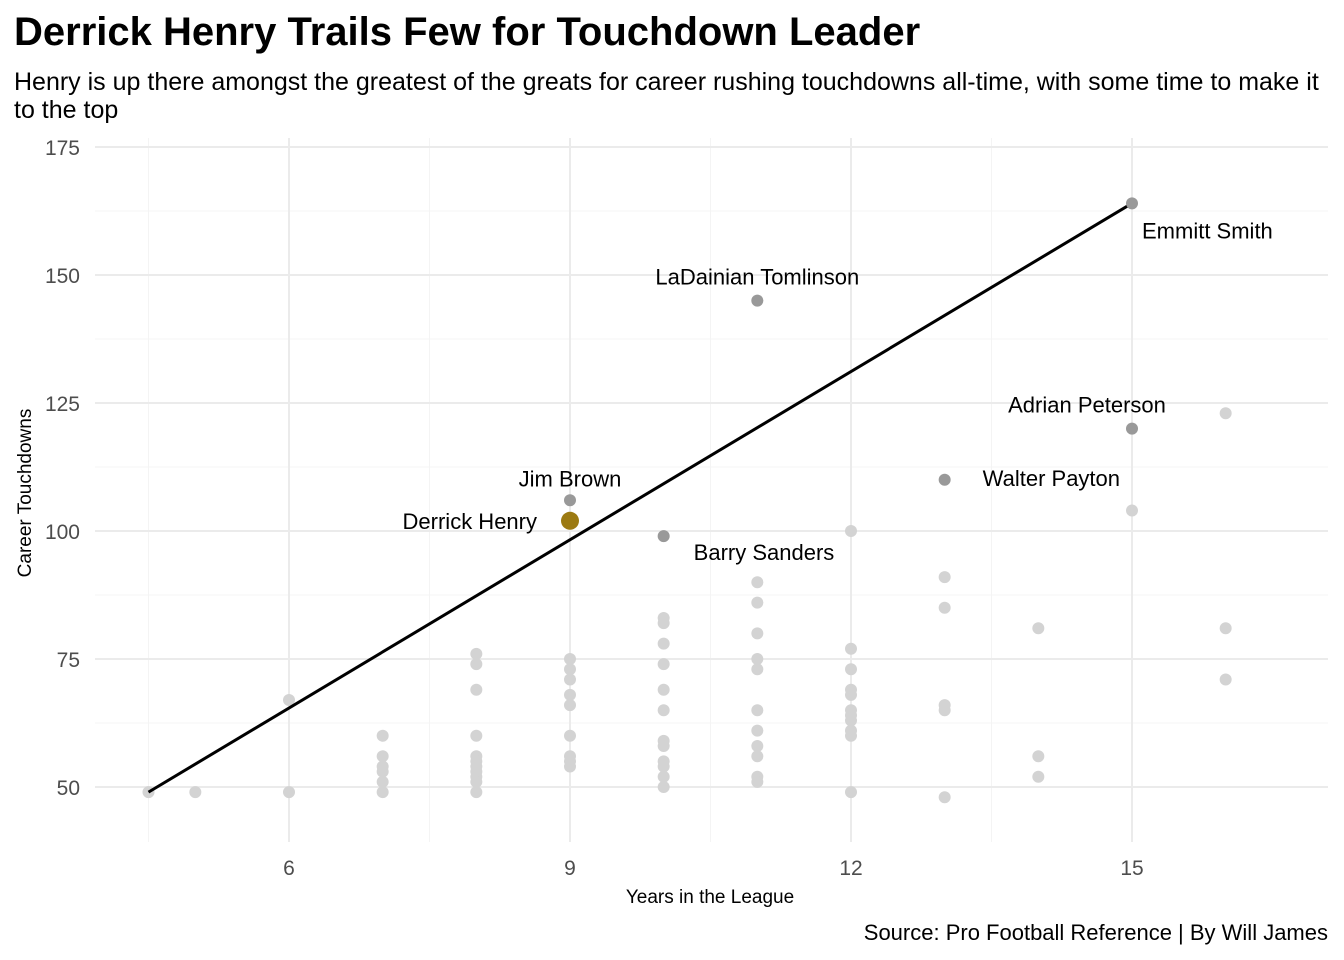  What do you see at coordinates (663, 536) in the screenshot?
I see `point-barry-sanders` at bounding box center [663, 536].